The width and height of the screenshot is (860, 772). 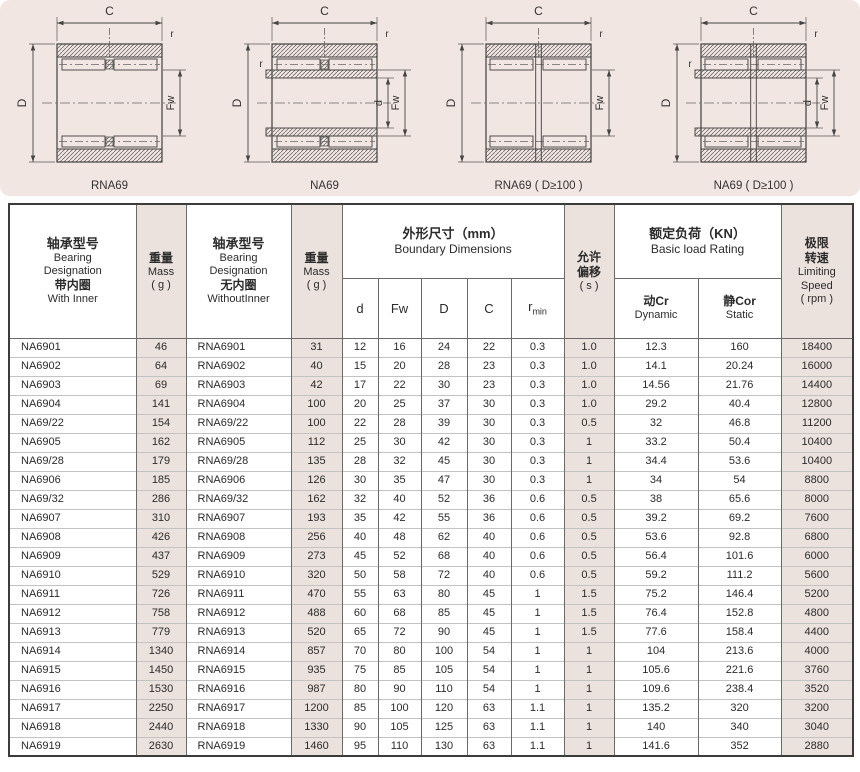 I want to click on cell-mass-with: 69, so click(x=161, y=385).